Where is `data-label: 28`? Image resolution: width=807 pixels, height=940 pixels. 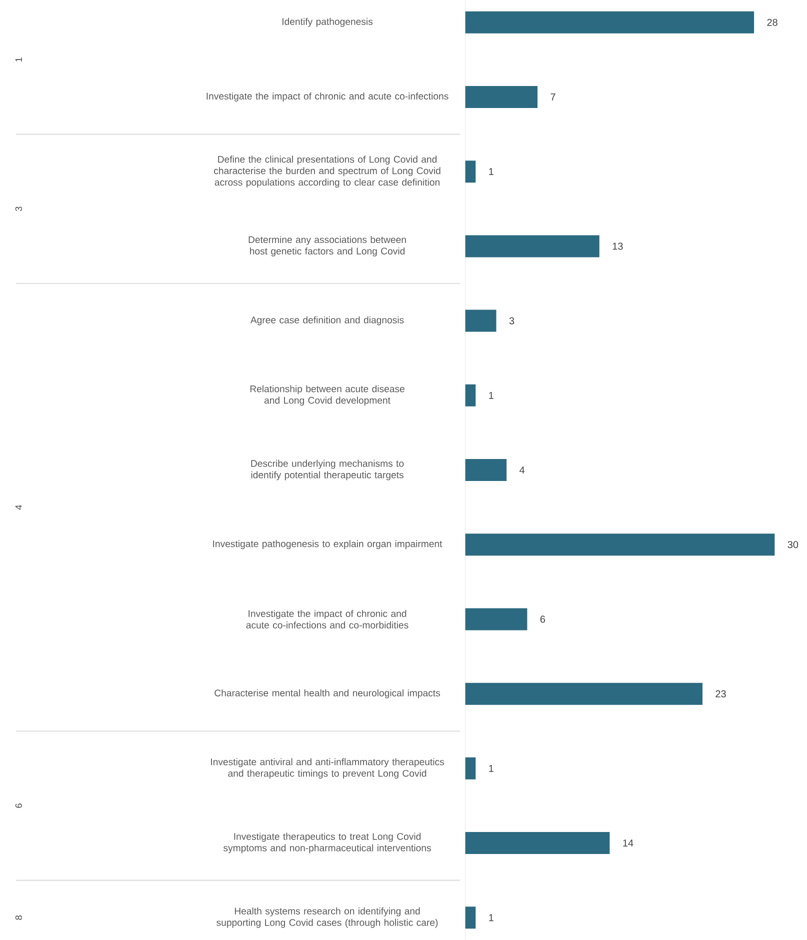
data-label: 28 is located at coordinates (772, 22).